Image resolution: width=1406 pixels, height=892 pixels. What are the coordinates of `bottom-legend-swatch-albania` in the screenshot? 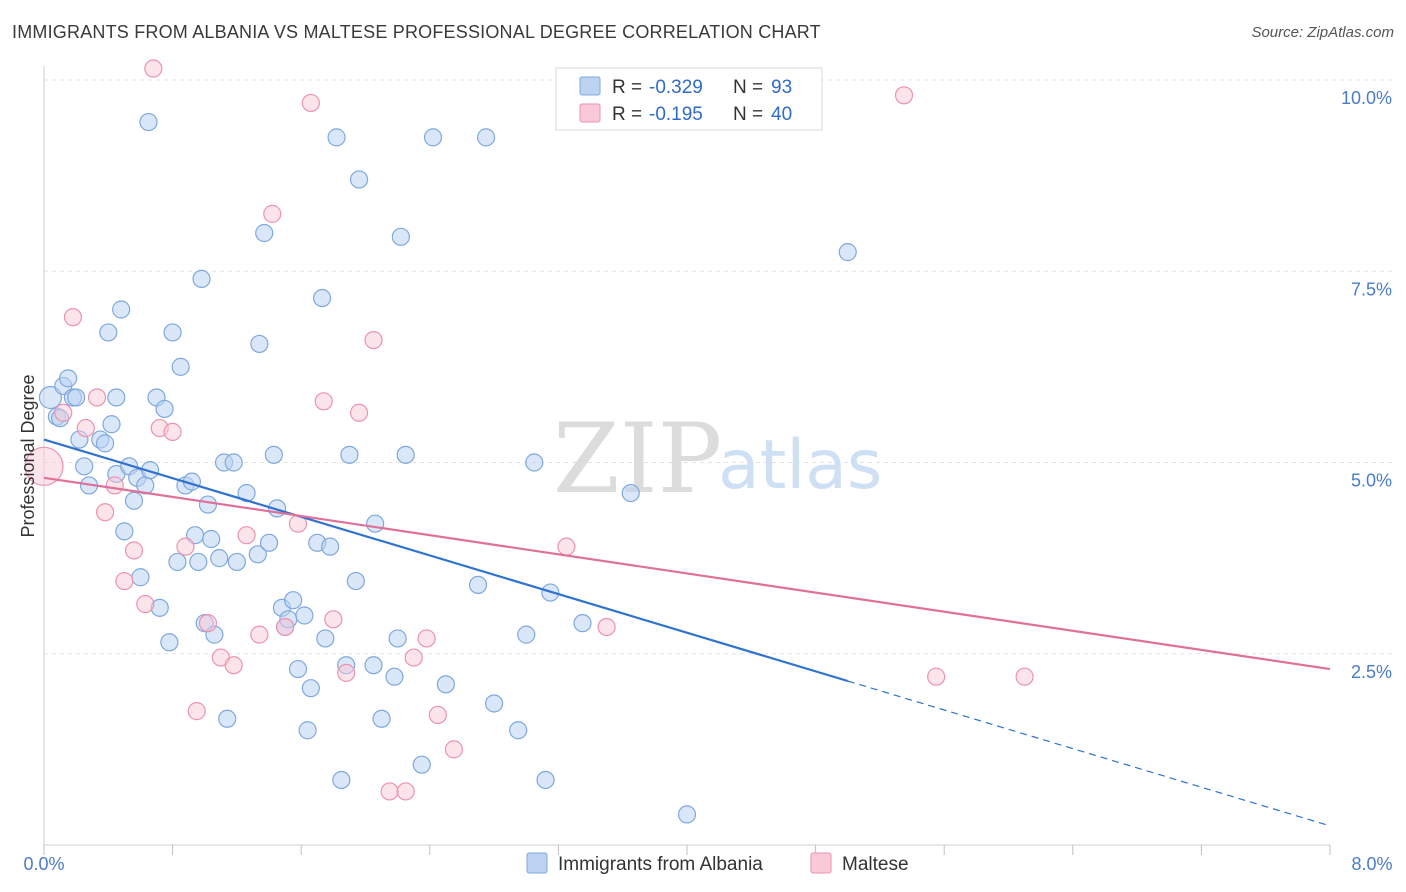 It's located at (537, 863).